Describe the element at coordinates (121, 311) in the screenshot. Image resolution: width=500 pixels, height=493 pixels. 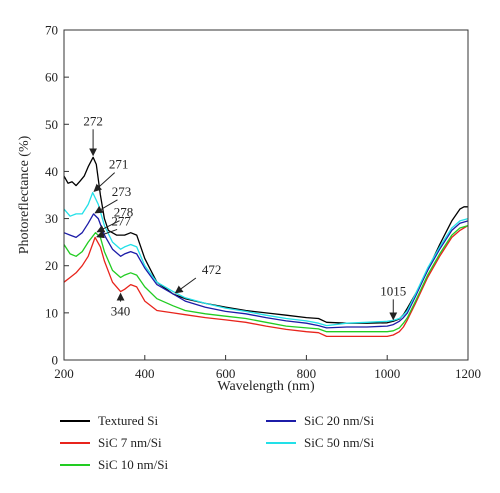
I see `annotation-label: 340` at that location.